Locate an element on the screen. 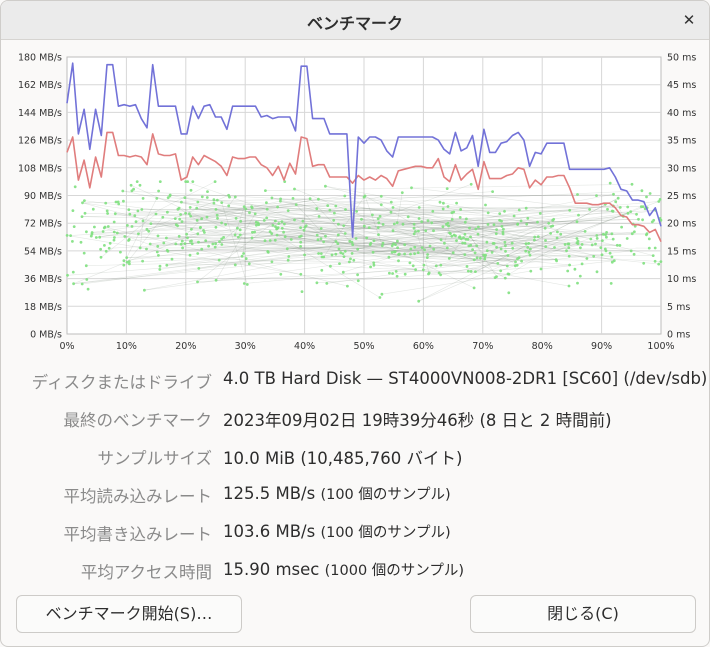 The width and height of the screenshot is (710, 647). write-rate-label: 平均書き込みレート is located at coordinates (138, 534).